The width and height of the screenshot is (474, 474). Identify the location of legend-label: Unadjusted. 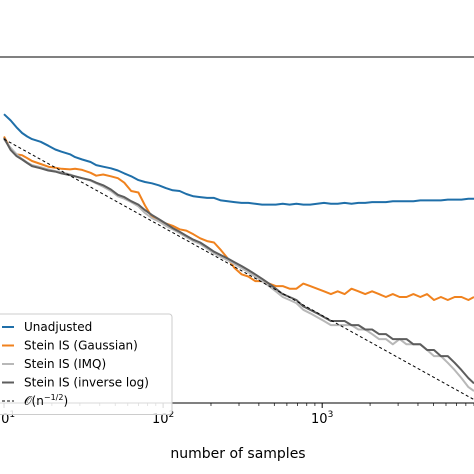
(58, 327).